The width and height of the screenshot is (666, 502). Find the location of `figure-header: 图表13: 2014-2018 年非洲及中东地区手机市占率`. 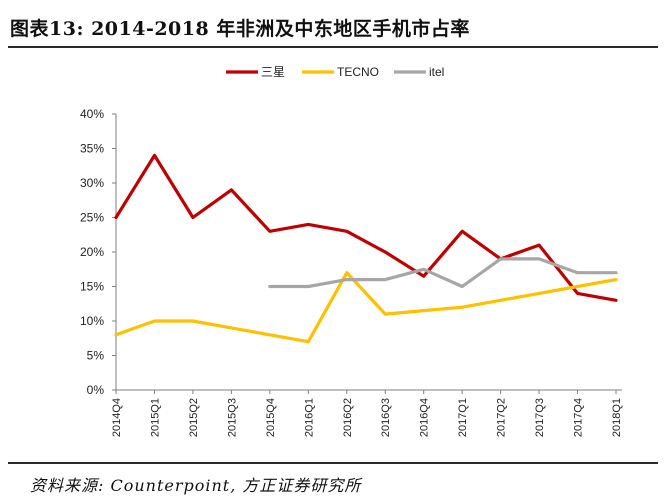

figure-header: 图表13: 2014-2018 年非洲及中东地区手机市占率 is located at coordinates (333, 28).